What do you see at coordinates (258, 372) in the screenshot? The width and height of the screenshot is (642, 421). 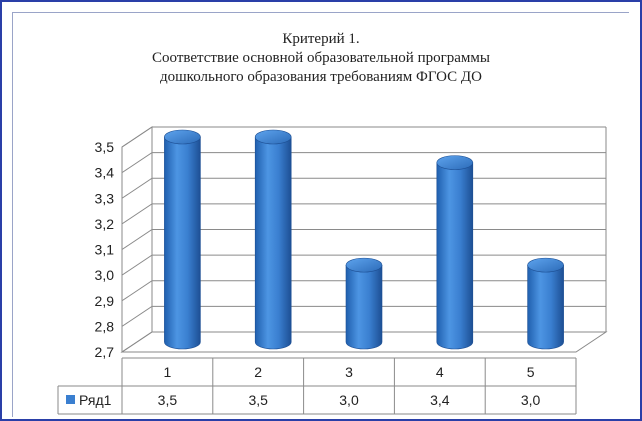 I see `x-category-label: 2` at bounding box center [258, 372].